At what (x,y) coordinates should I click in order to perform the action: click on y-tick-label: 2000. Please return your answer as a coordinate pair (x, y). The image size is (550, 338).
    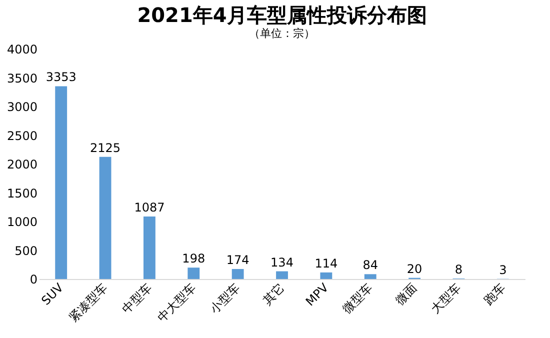
    Looking at the image, I should click on (22, 165).